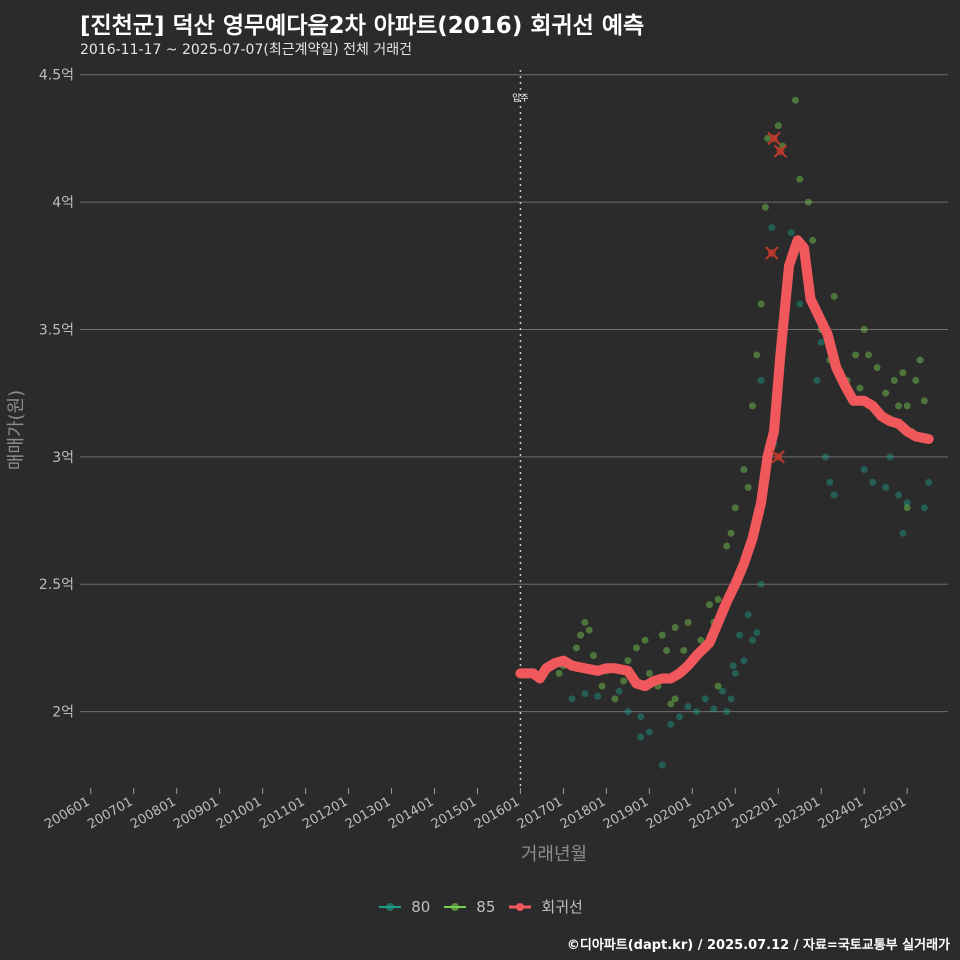 The width and height of the screenshot is (960, 960). Describe the element at coordinates (583, 813) in the screenshot. I see `x-tick-label: 201801` at that location.